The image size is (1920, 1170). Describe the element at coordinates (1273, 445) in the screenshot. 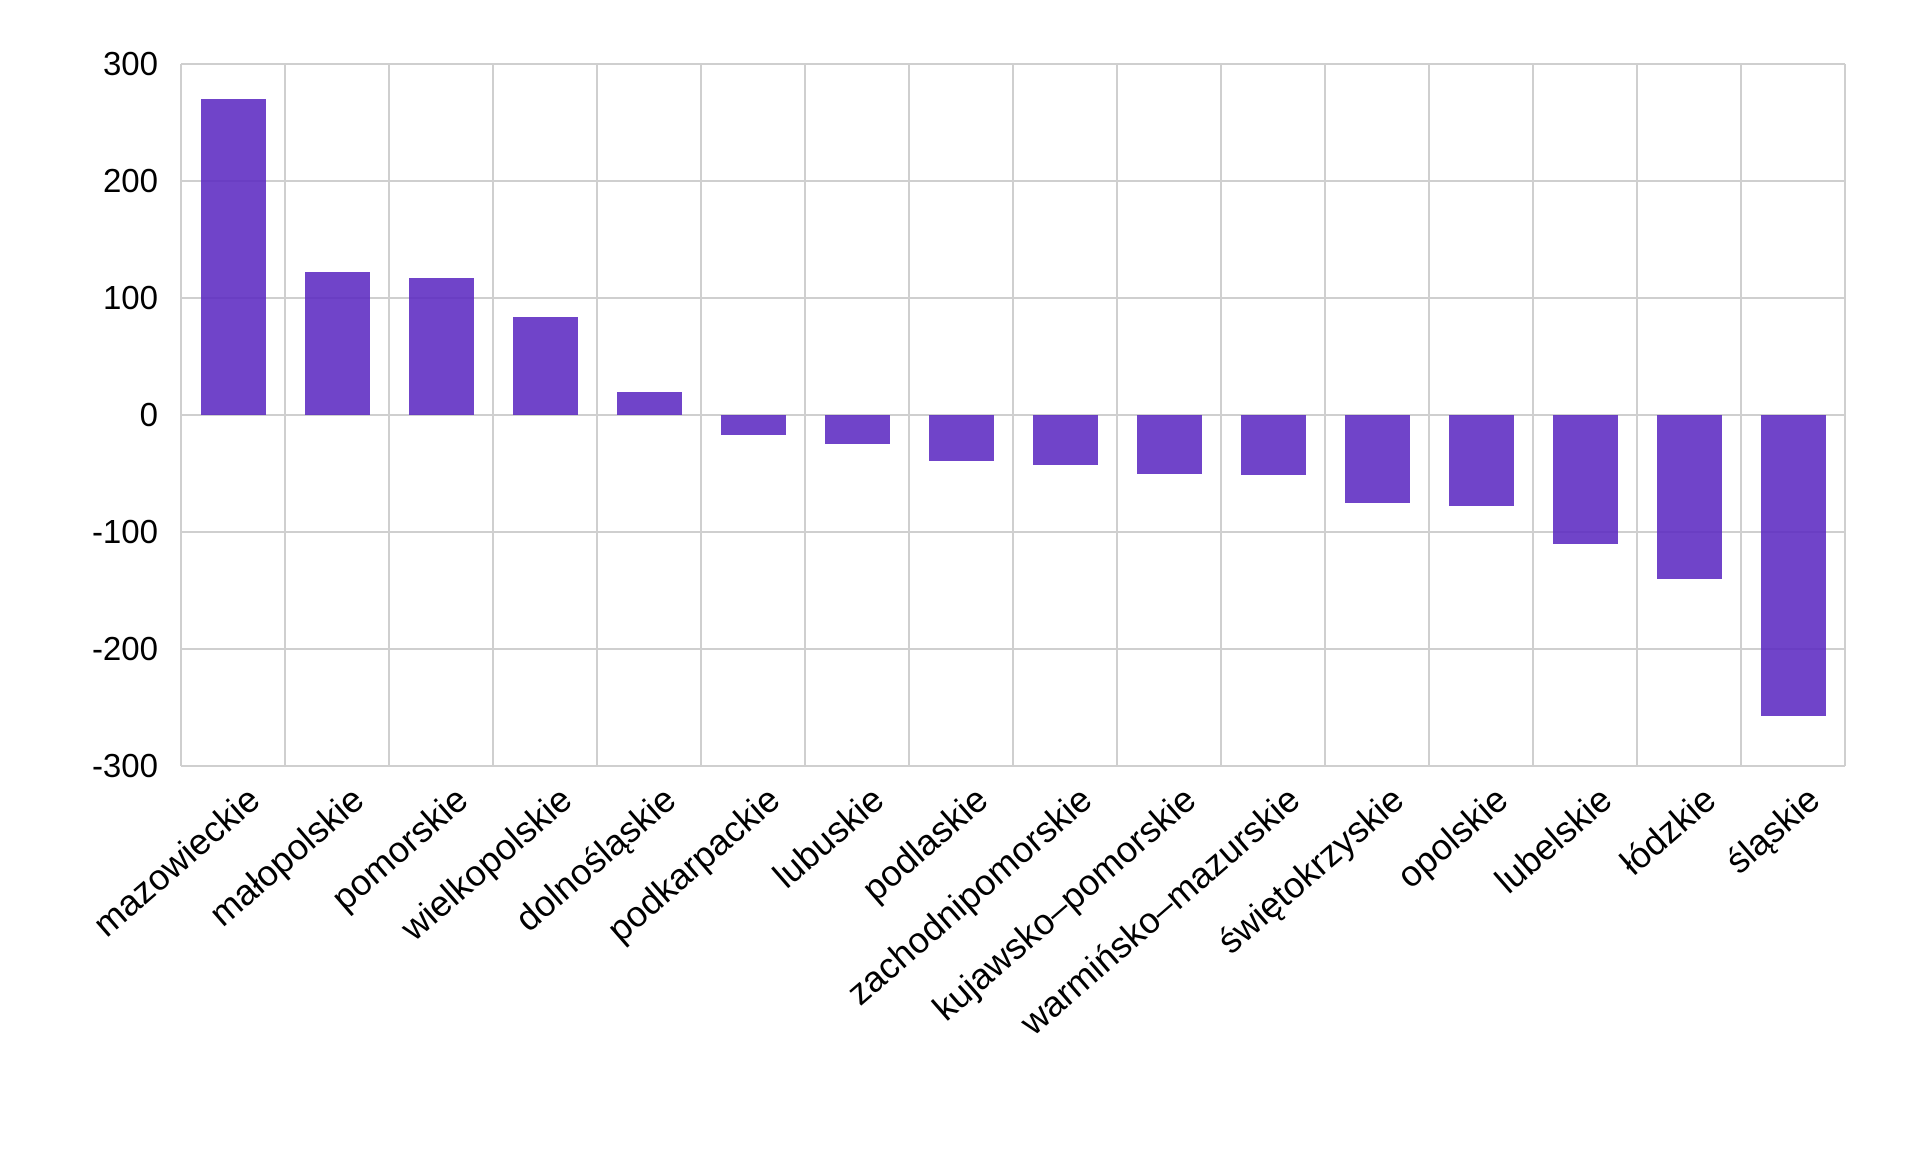

I see `bar-warmińsko–mazurskie` at that location.